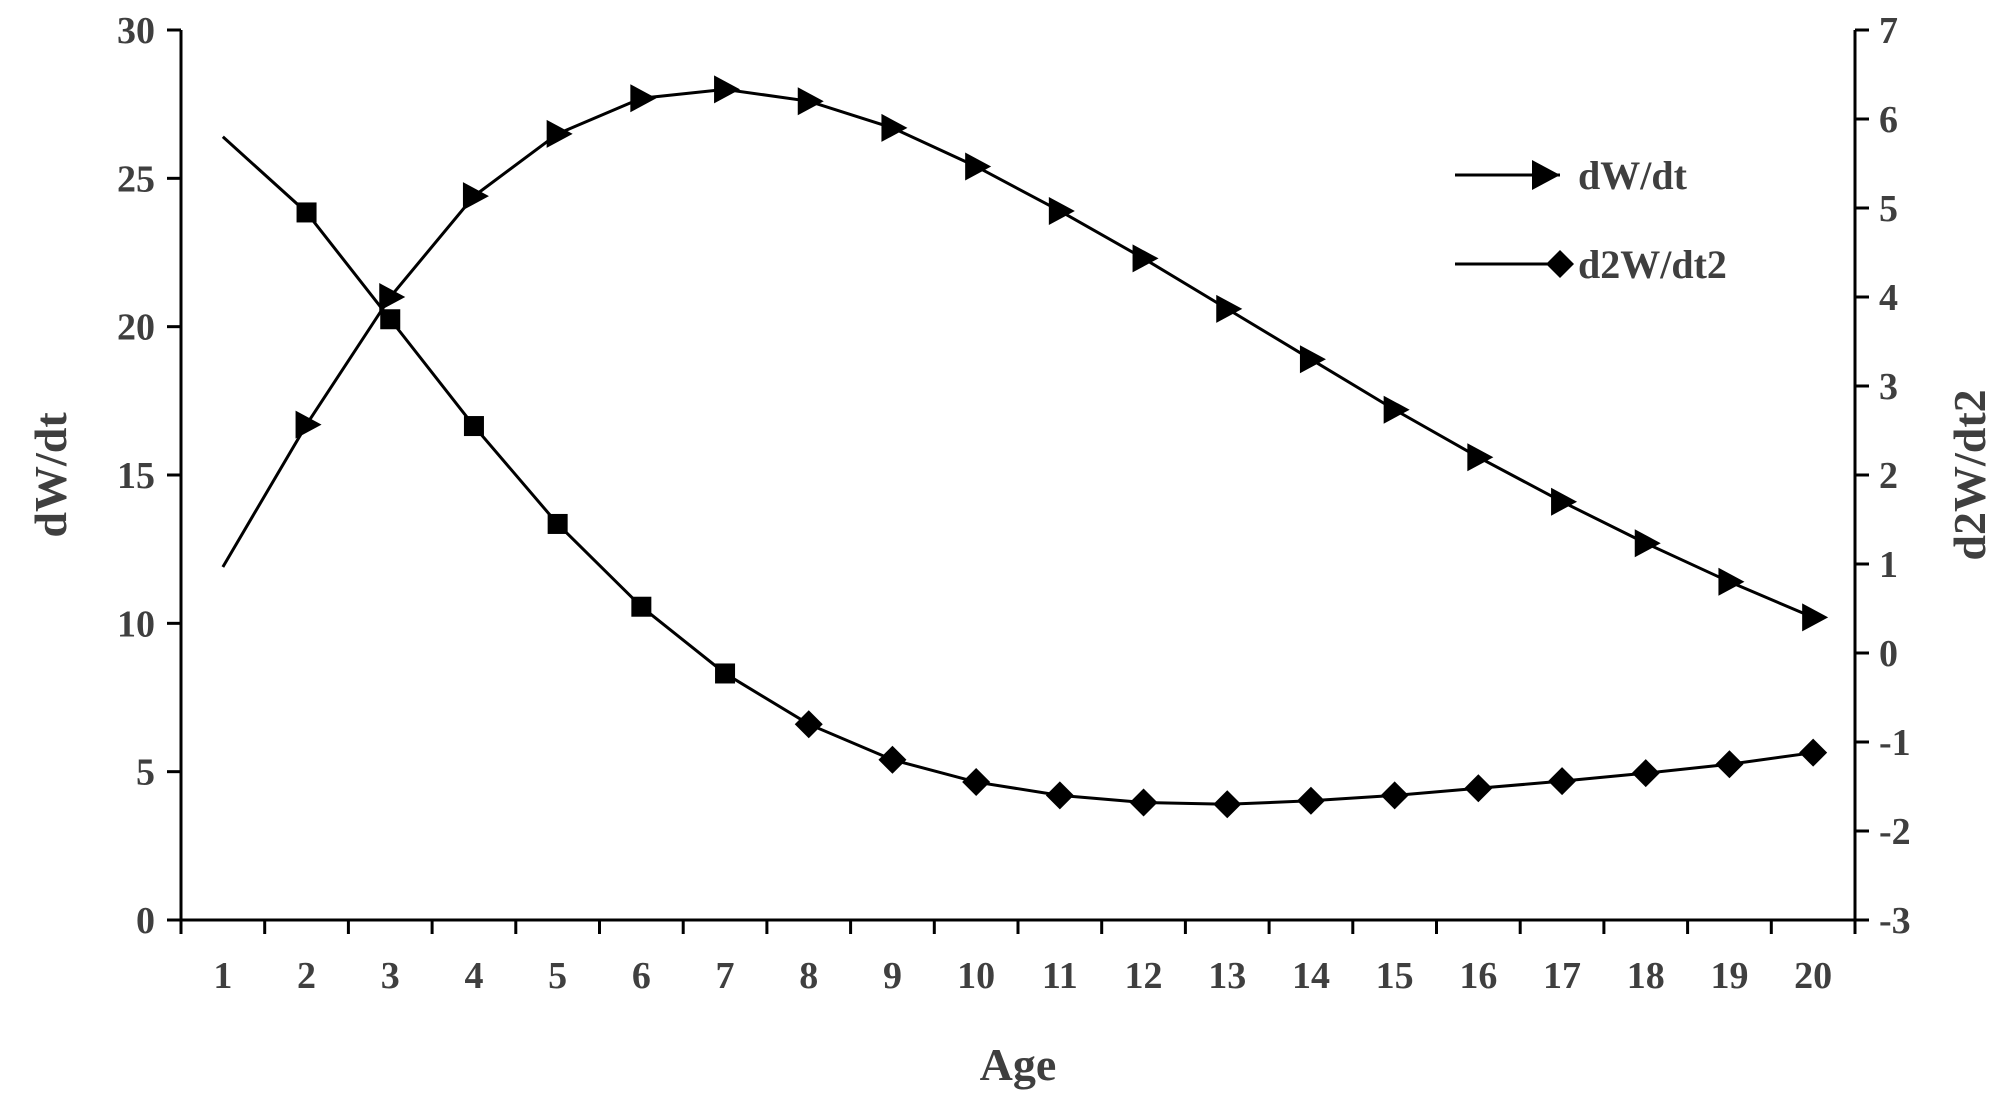 The width and height of the screenshot is (2014, 1112). What do you see at coordinates (1813, 976) in the screenshot?
I see `x-tick-label: 20` at bounding box center [1813, 976].